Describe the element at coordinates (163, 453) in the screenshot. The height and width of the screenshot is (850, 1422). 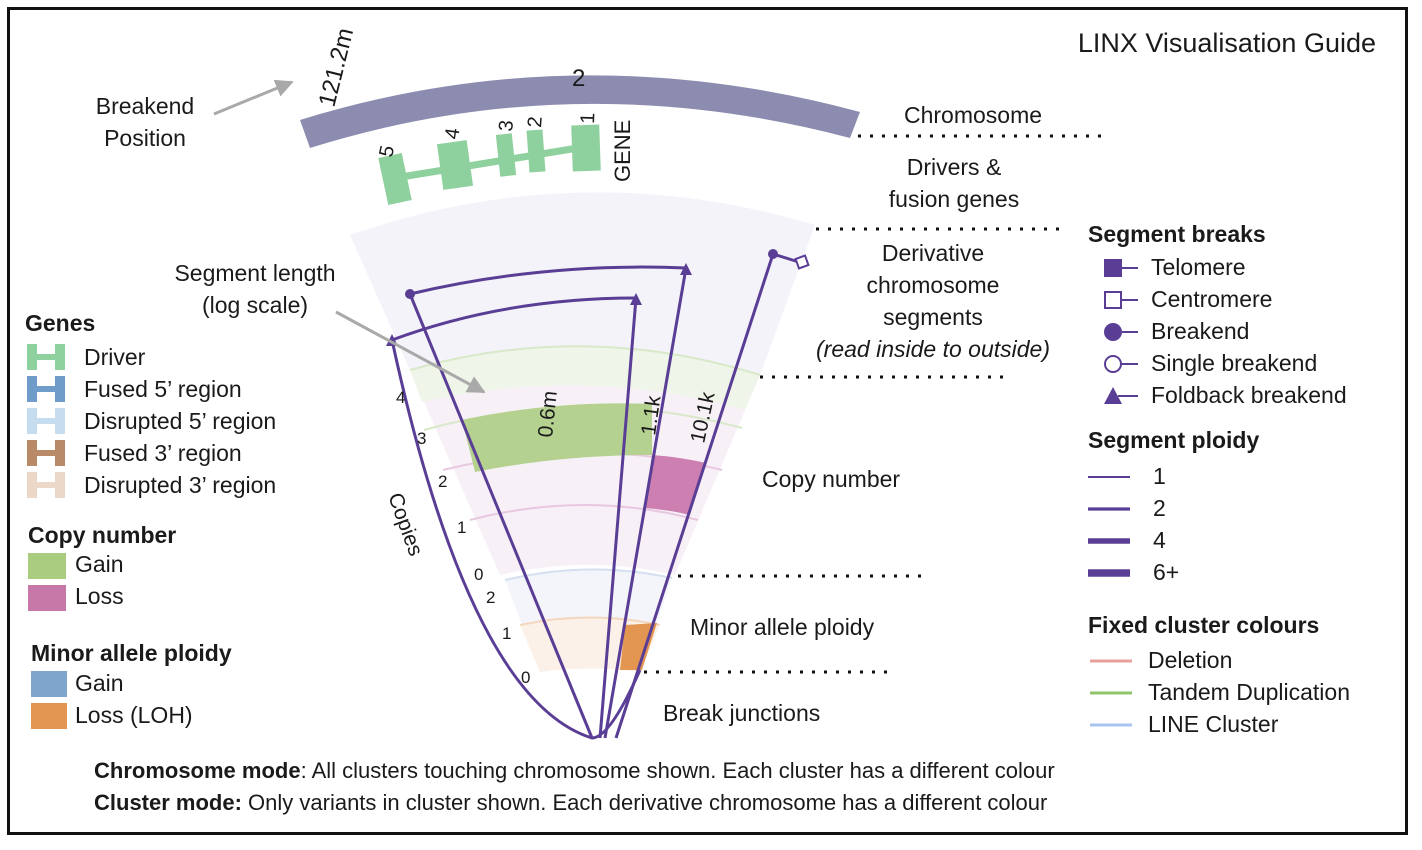
I see `gene-fused3-label: Fused 3’ region` at that location.